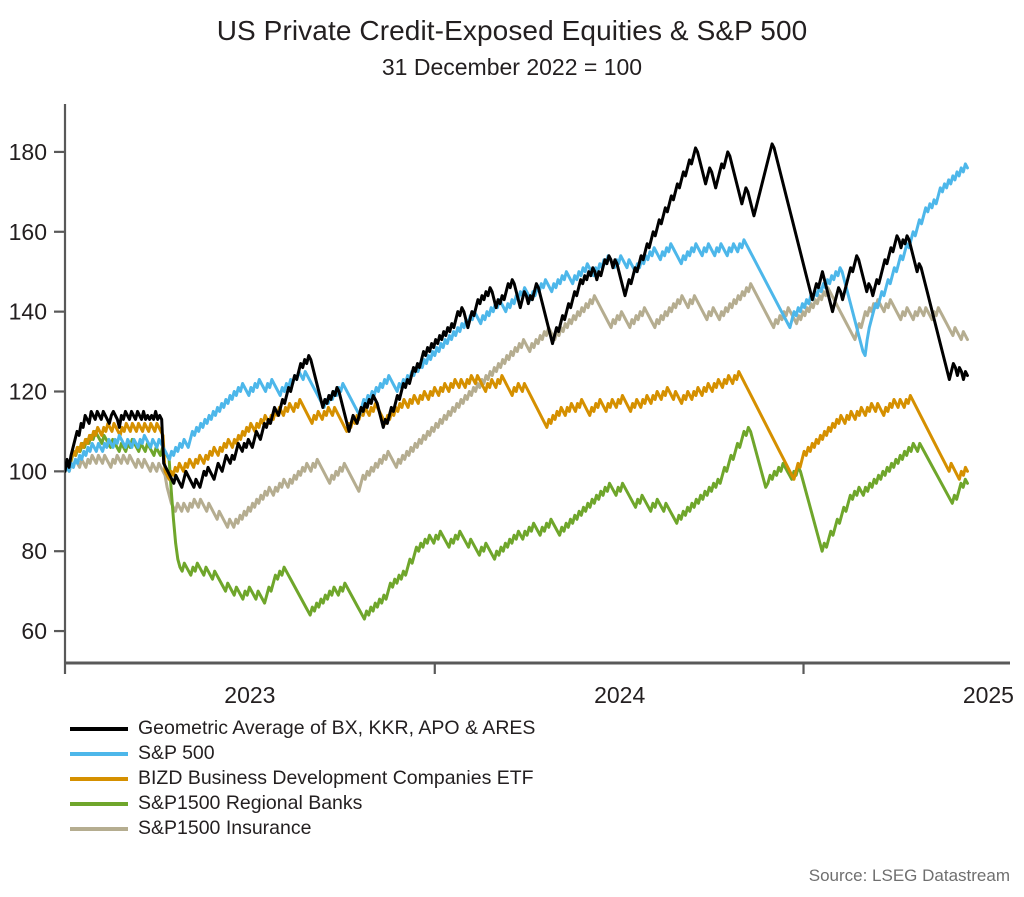  What do you see at coordinates (517, 425) in the screenshot?
I see `series-line` at bounding box center [517, 425].